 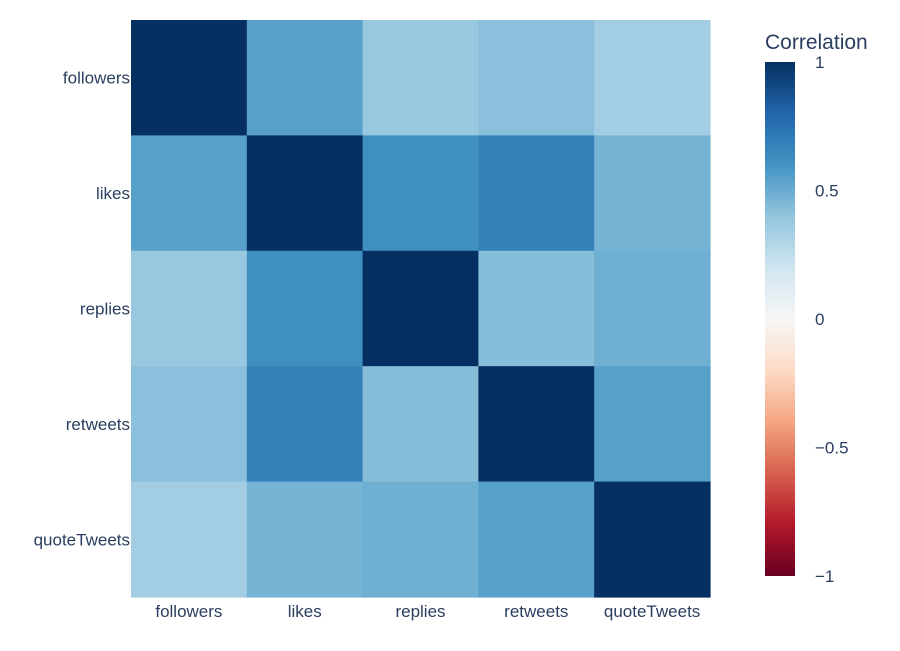 What do you see at coordinates (420, 611) in the screenshot?
I see `x-tick-label: replies` at bounding box center [420, 611].